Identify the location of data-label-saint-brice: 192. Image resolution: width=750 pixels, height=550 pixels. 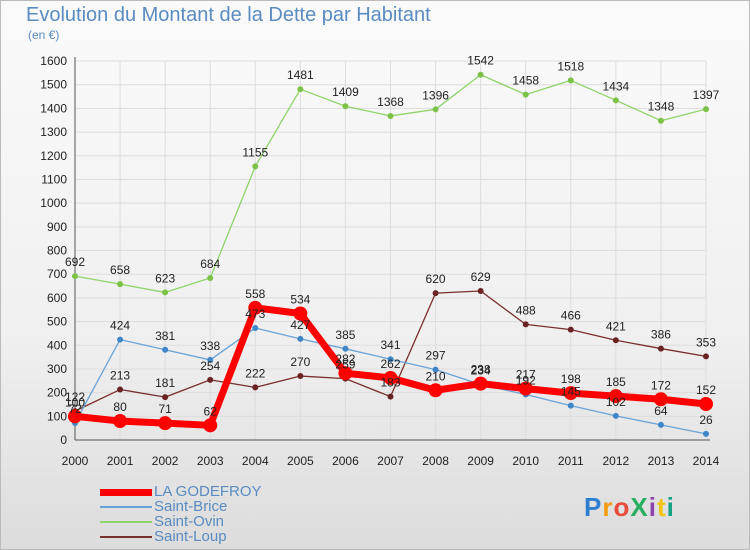
(526, 381).